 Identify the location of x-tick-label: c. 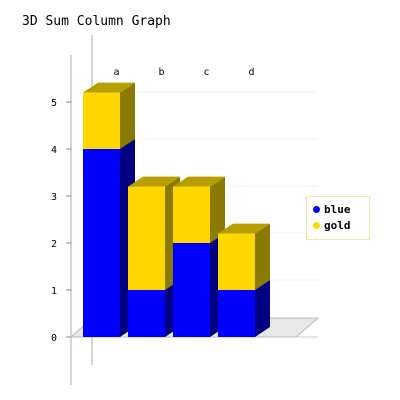
(206, 72).